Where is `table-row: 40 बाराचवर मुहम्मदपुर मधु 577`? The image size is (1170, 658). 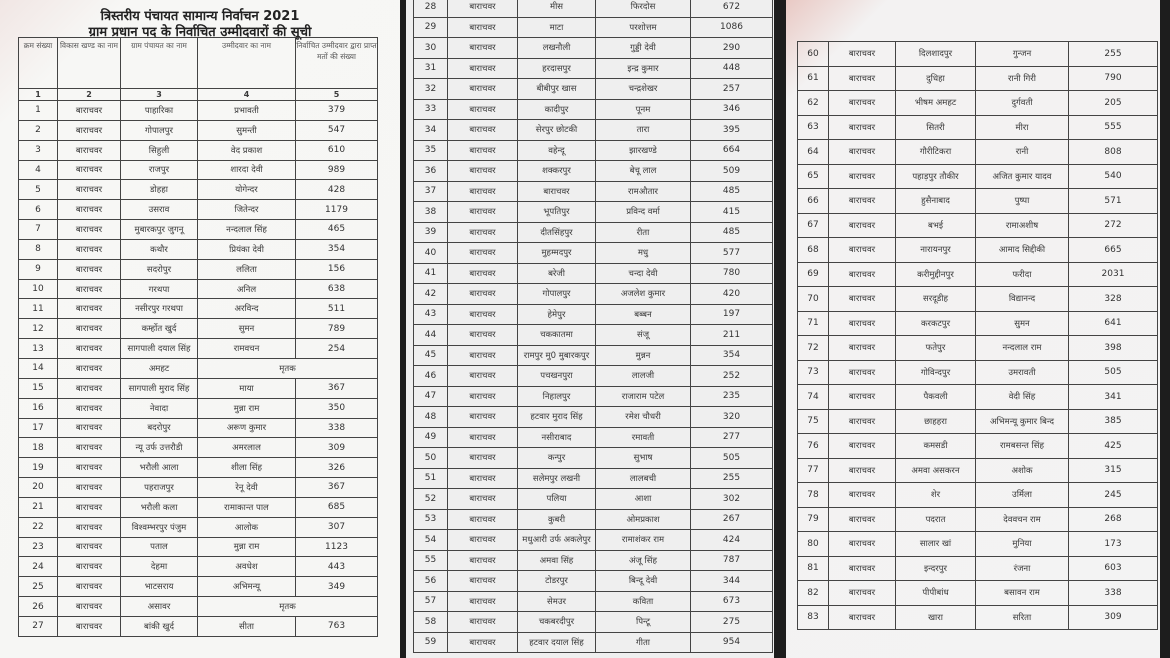 table-row: 40 बाराचवर मुहम्मदपुर मधु 577 is located at coordinates (593, 253).